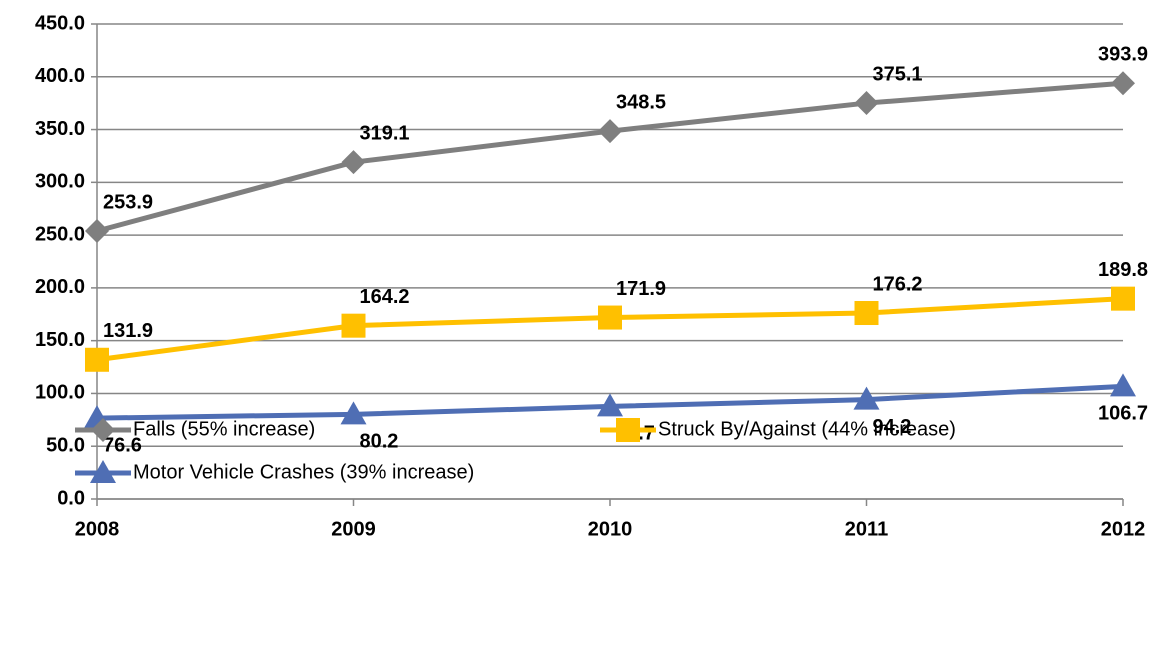 The height and width of the screenshot is (655, 1163). What do you see at coordinates (303, 472) in the screenshot?
I see `legend-label: Motor Vehicle Crashes (39% increase)` at bounding box center [303, 472].